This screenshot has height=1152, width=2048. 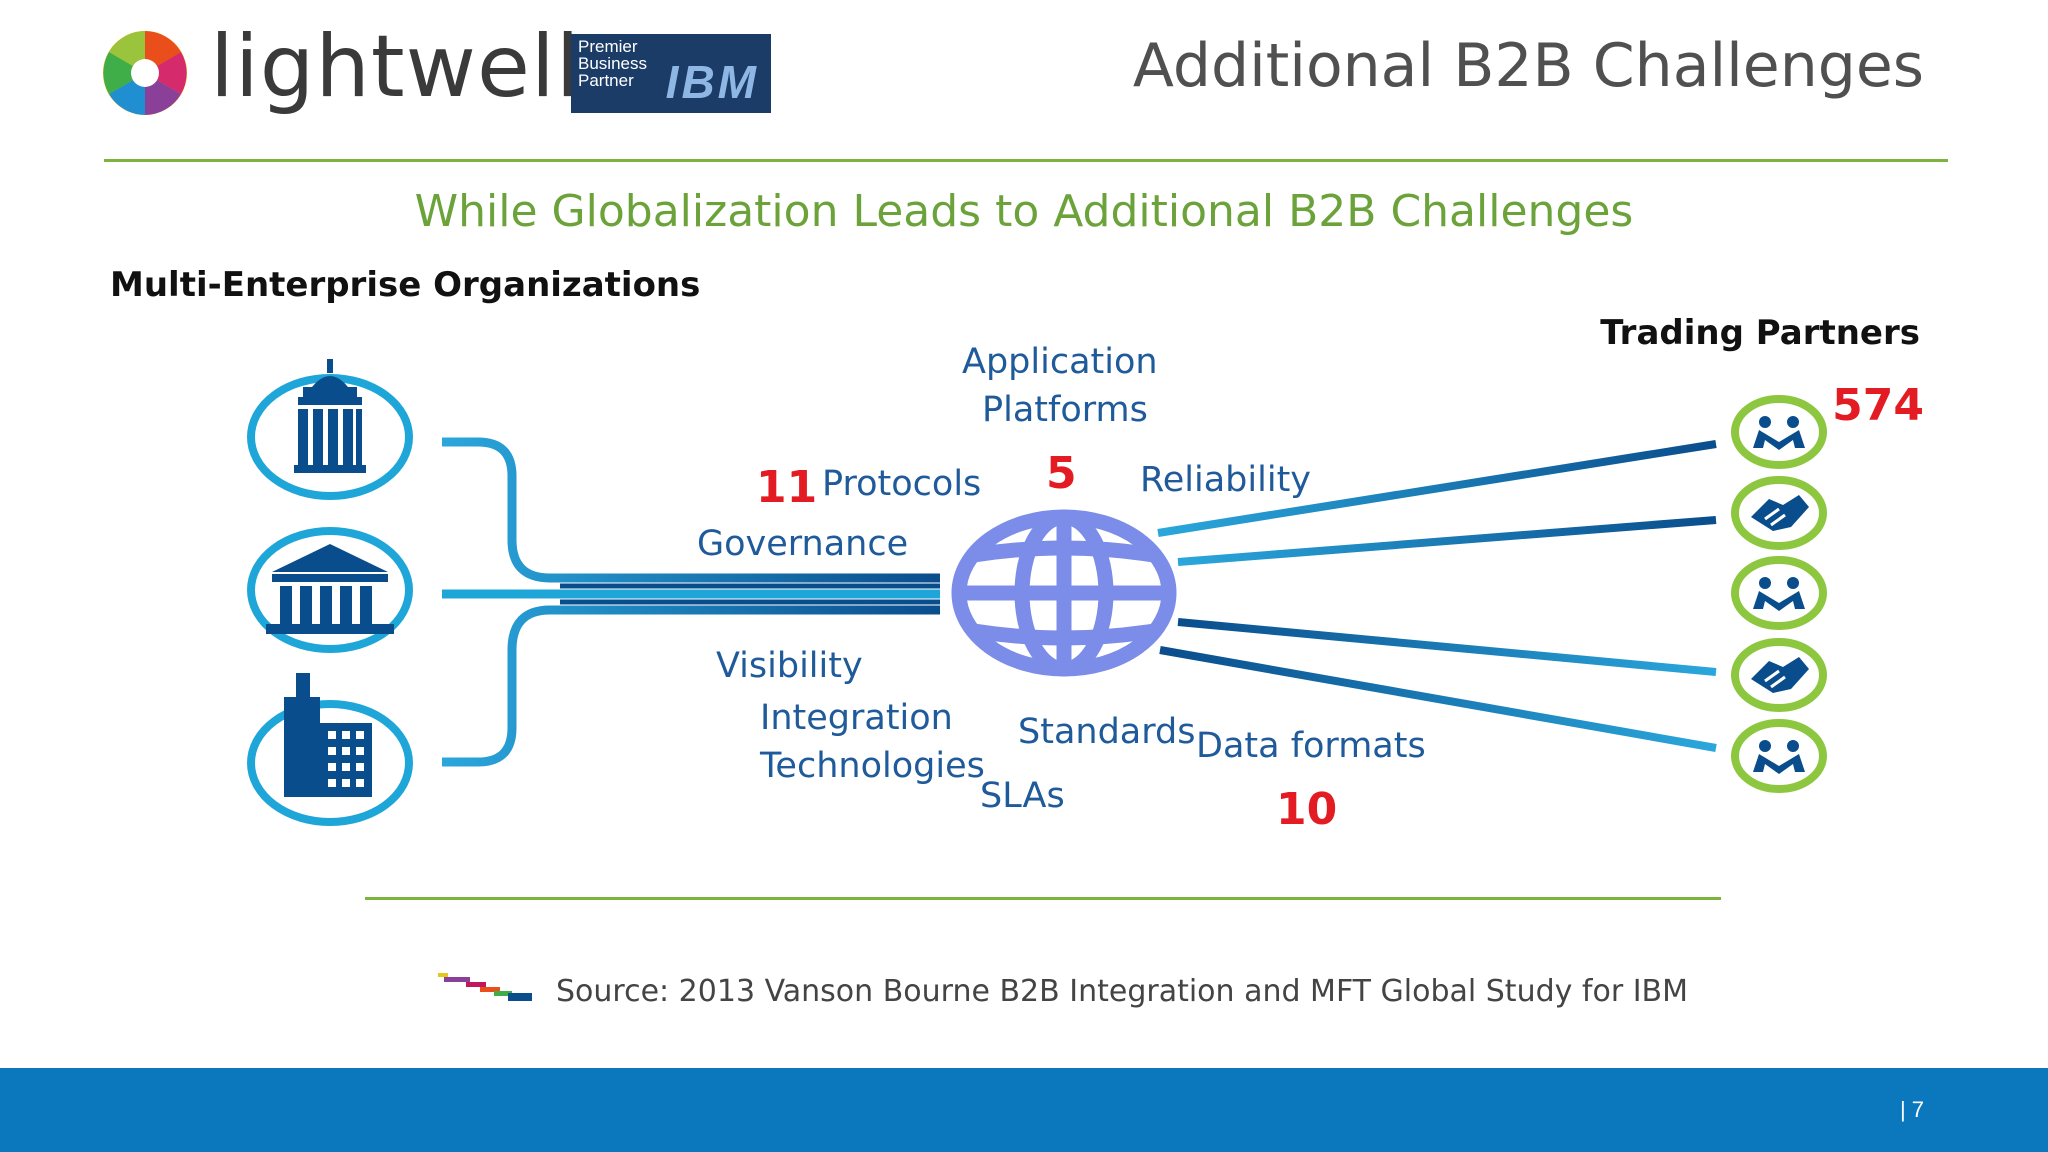 I want to click on footer-bar, so click(x=1024, y=1110).